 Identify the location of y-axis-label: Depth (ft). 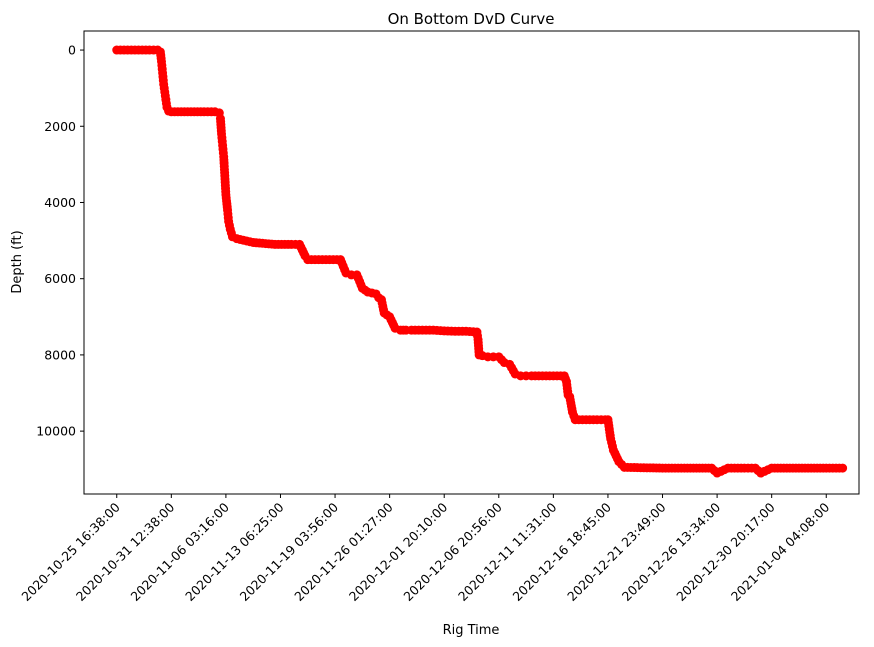
(17, 261).